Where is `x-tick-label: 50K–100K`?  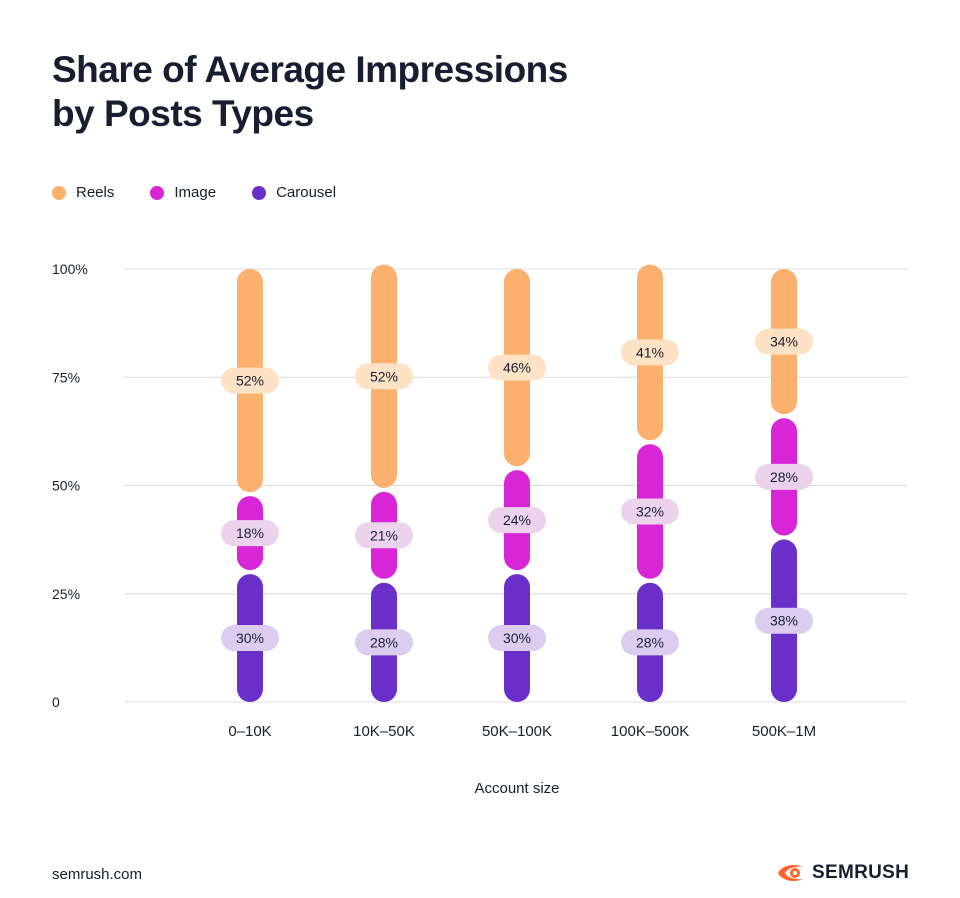
x-tick-label: 50K–100K is located at coordinates (517, 731).